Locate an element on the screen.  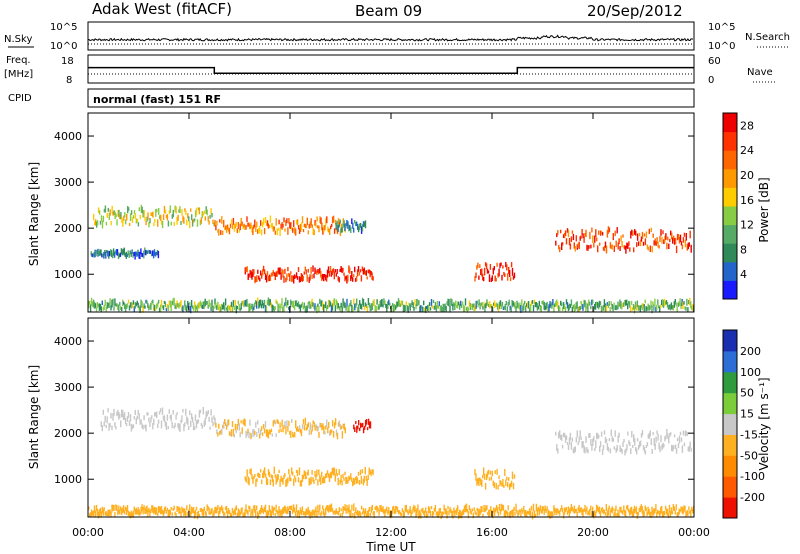
power-cbar-tick: 24 is located at coordinates (747, 150).